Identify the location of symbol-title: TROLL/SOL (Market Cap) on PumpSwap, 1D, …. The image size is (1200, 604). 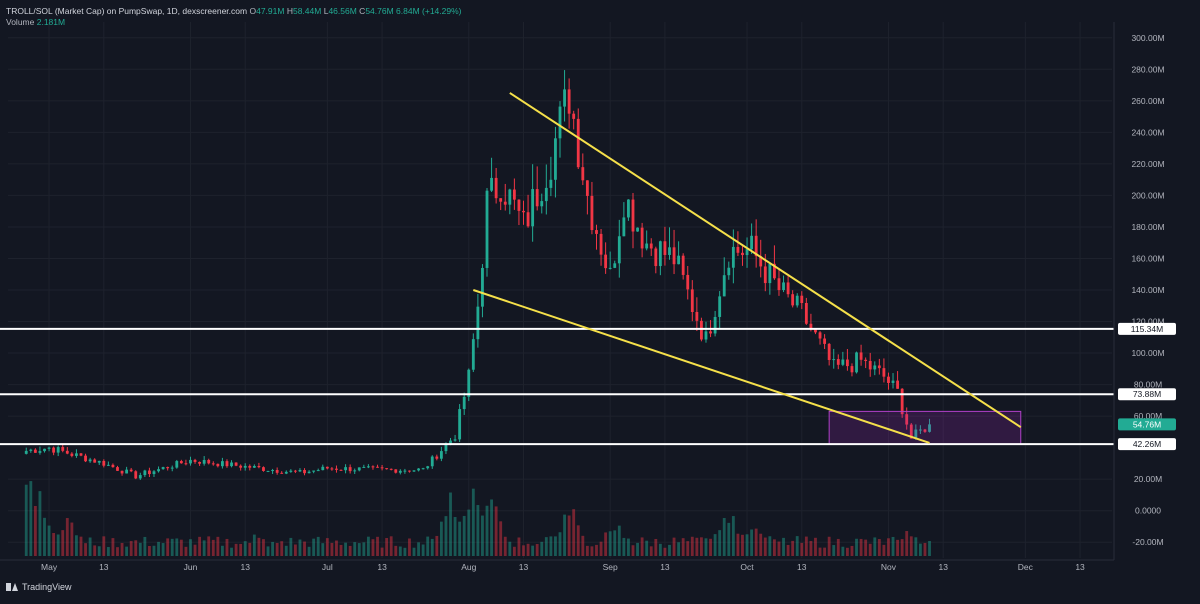
(127, 11).